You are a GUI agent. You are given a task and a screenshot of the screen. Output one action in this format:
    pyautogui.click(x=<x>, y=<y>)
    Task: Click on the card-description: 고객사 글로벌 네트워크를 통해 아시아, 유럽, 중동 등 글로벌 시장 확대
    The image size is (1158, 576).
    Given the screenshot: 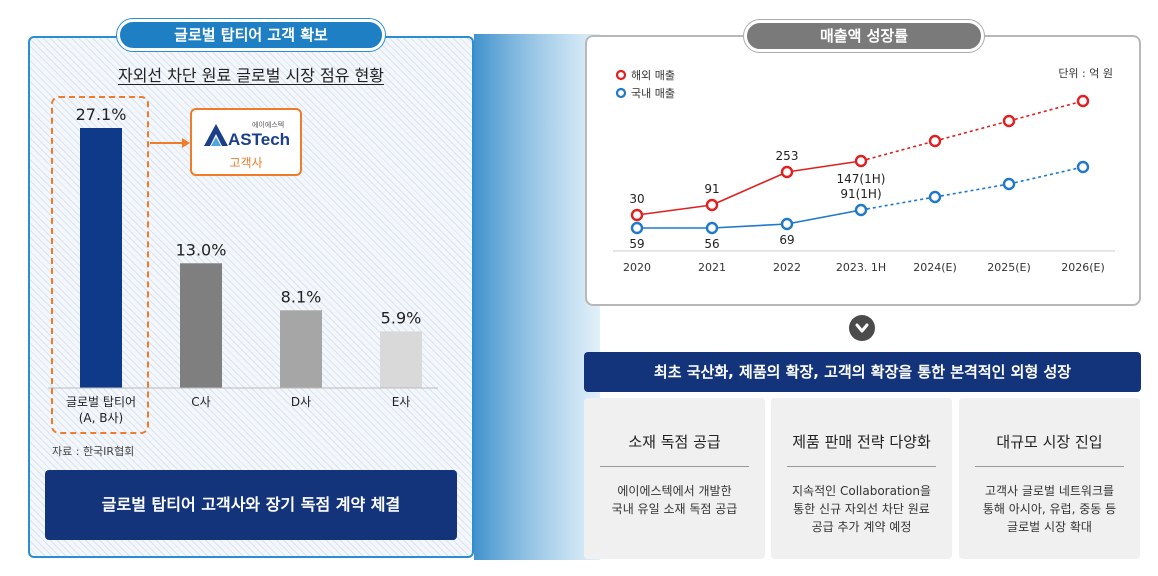 What is the action you would take?
    pyautogui.click(x=1049, y=509)
    